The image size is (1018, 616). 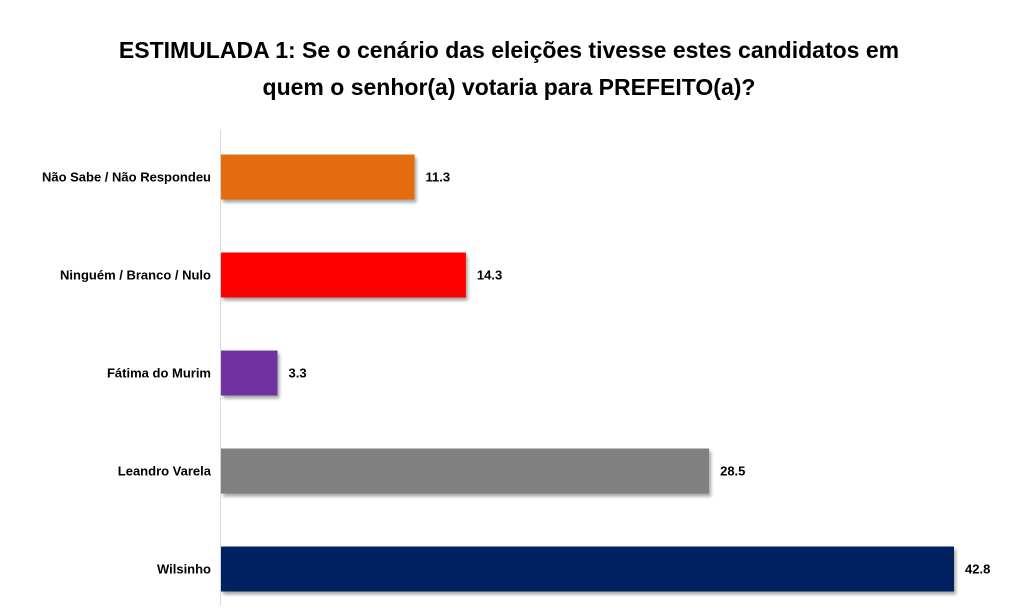 What do you see at coordinates (298, 373) in the screenshot?
I see `value-label-2: 3.3` at bounding box center [298, 373].